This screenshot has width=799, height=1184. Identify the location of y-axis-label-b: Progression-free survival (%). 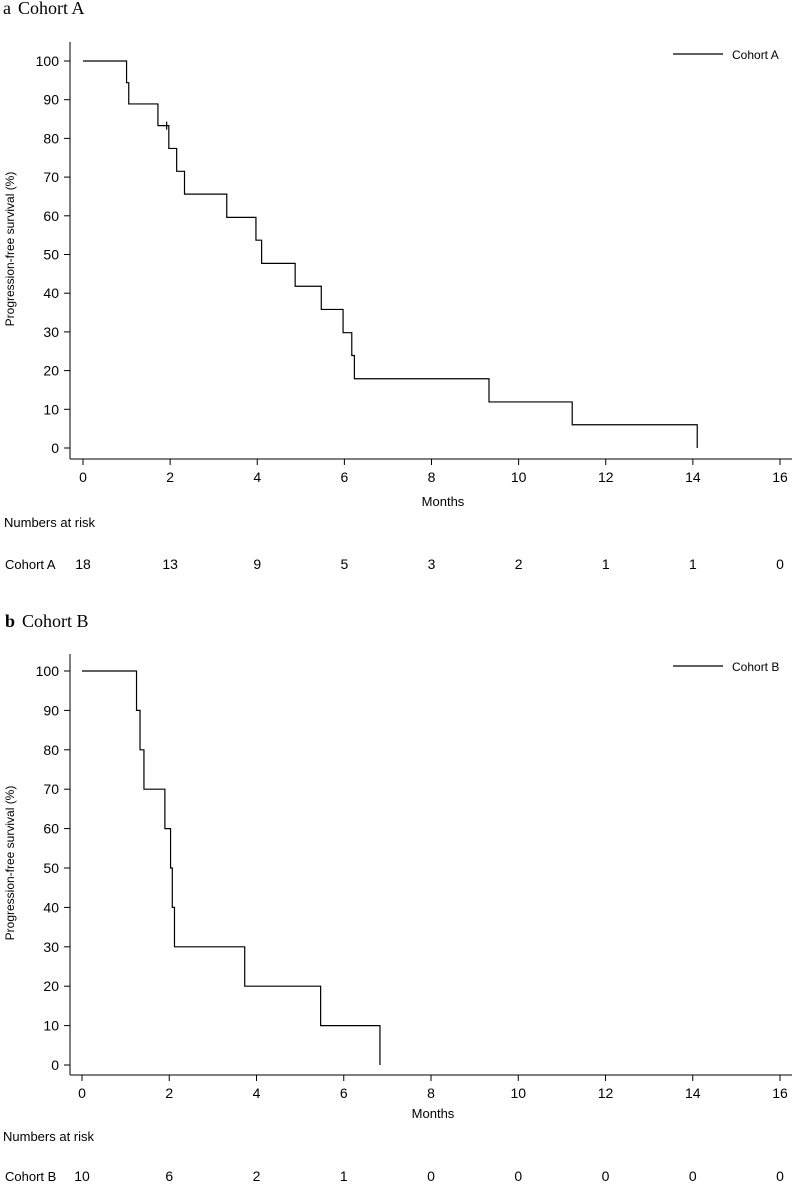
(10, 863).